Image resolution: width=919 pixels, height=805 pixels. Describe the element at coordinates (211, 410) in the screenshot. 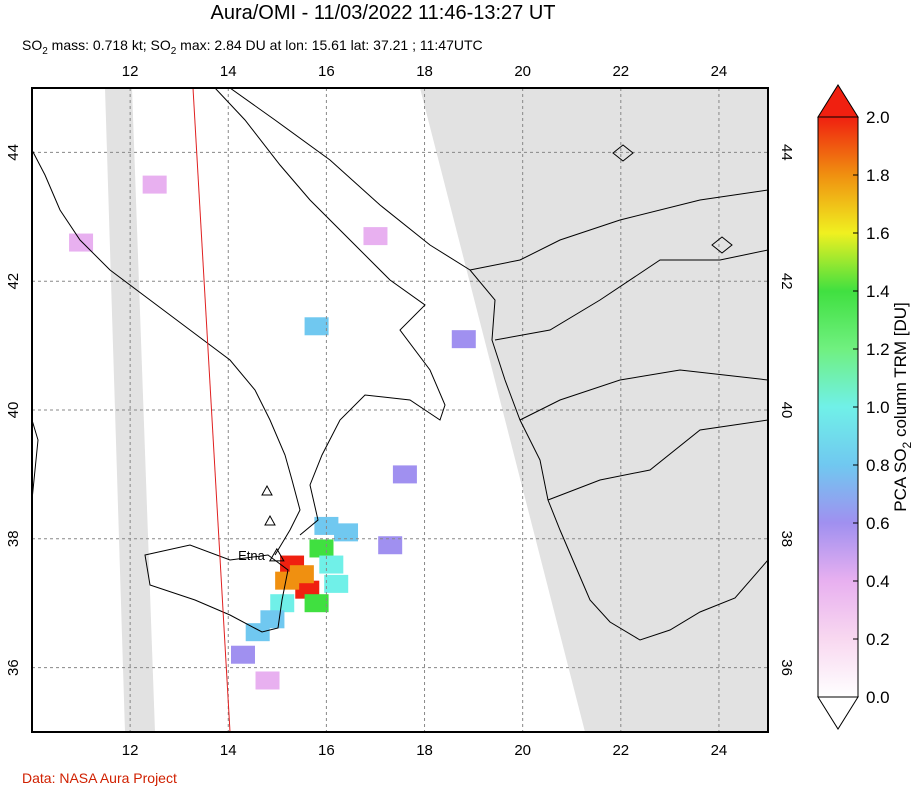

I see `orbit-edge` at that location.